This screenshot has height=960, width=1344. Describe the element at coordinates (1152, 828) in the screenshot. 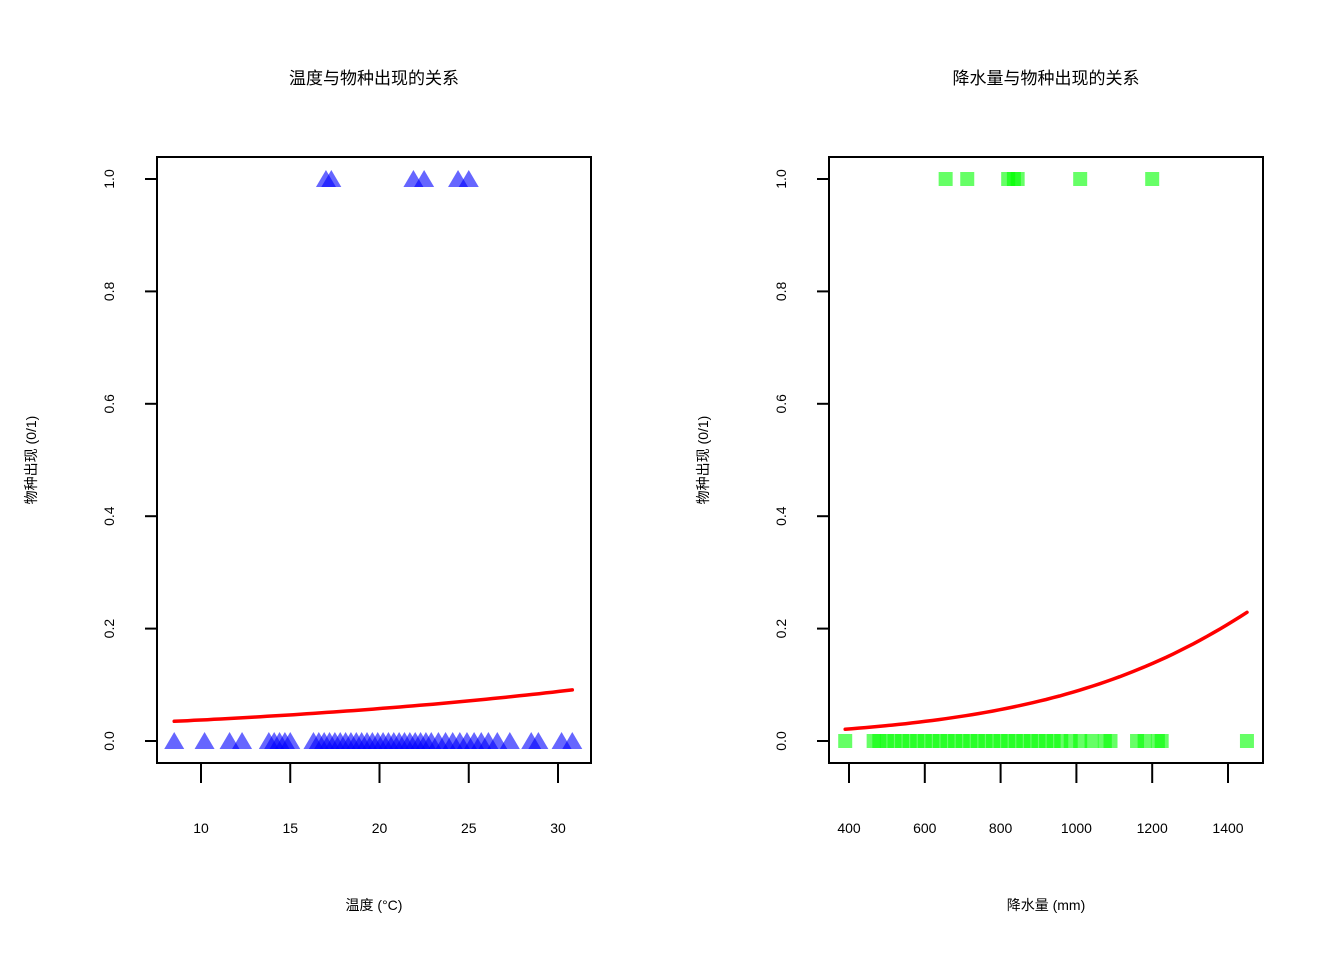

I see `x-tick-label: 1200` at that location.